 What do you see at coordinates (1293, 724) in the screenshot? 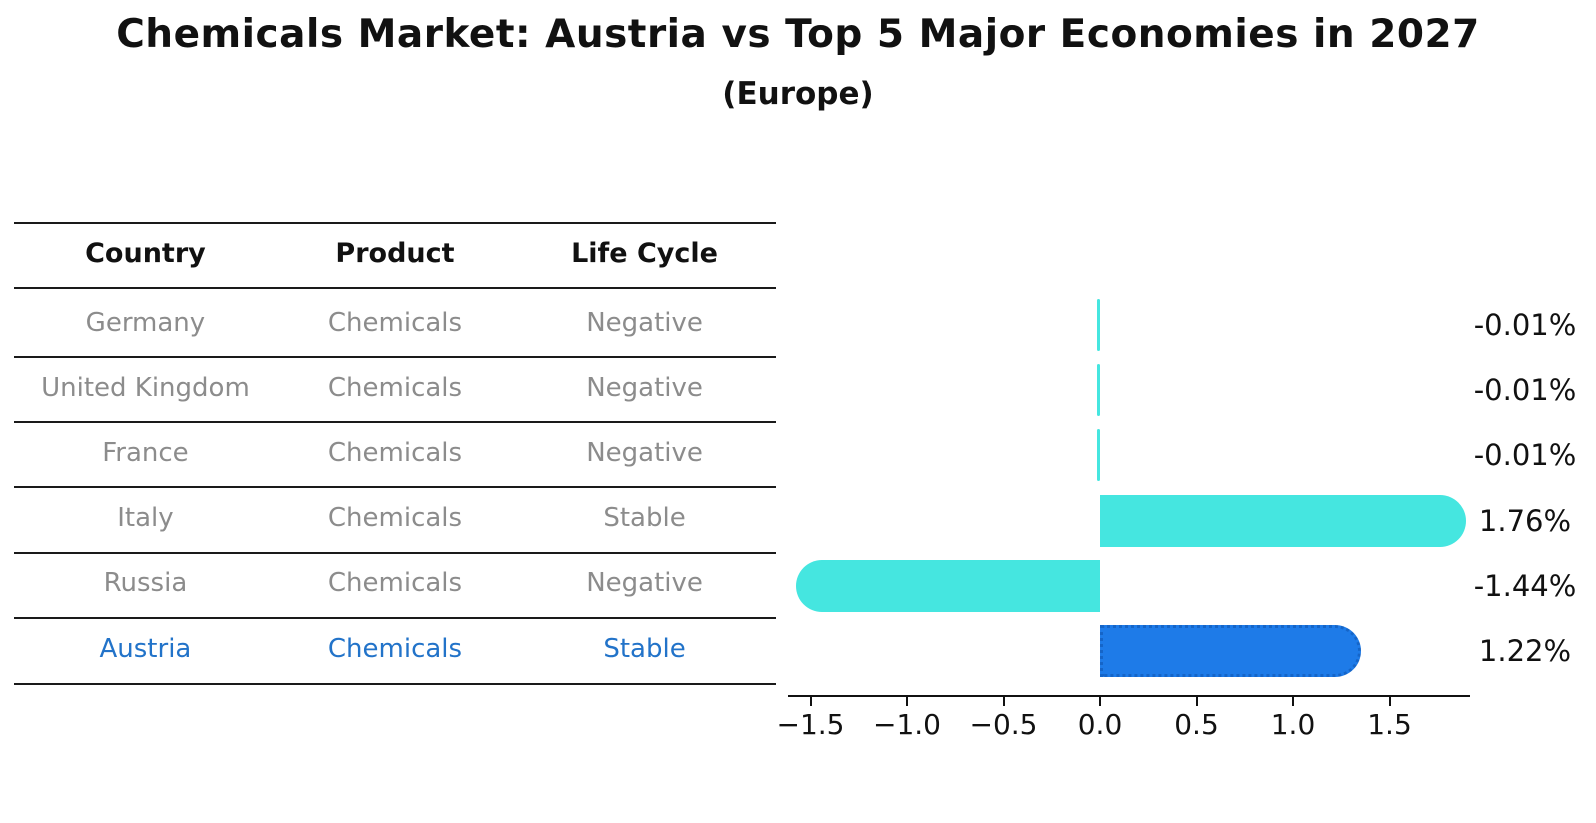
I see `x-axis-tick-label: 1.0` at bounding box center [1293, 724].